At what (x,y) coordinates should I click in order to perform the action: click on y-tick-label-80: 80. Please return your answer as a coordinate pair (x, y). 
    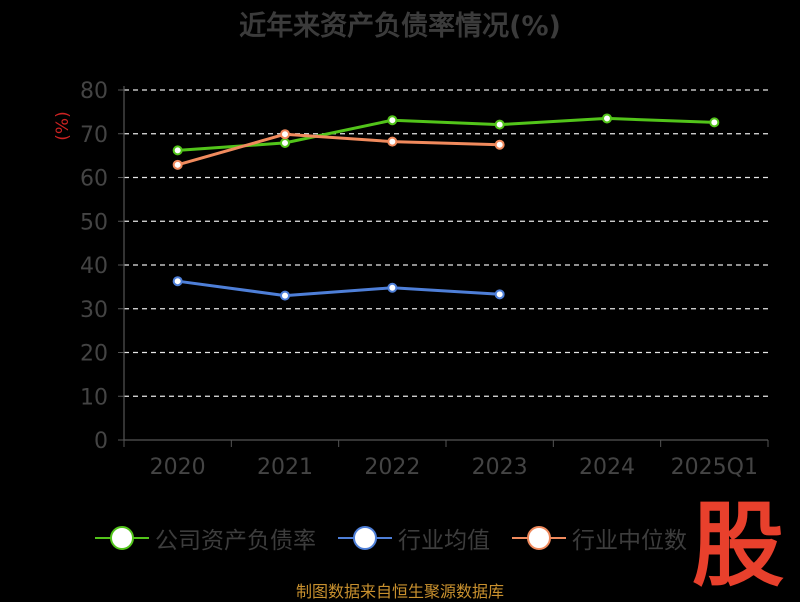
    Looking at the image, I should click on (94, 91).